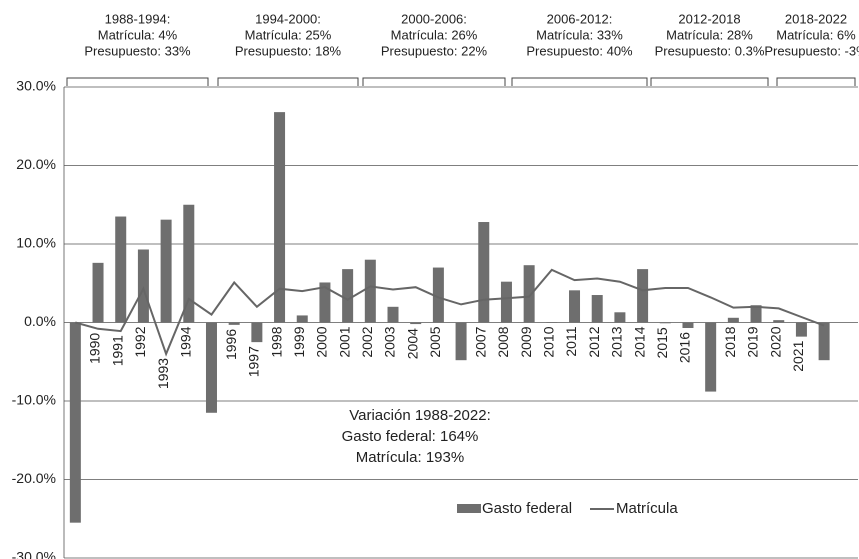  What do you see at coordinates (480, 341) in the screenshot?
I see `x-tick-label: 2007` at bounding box center [480, 341].